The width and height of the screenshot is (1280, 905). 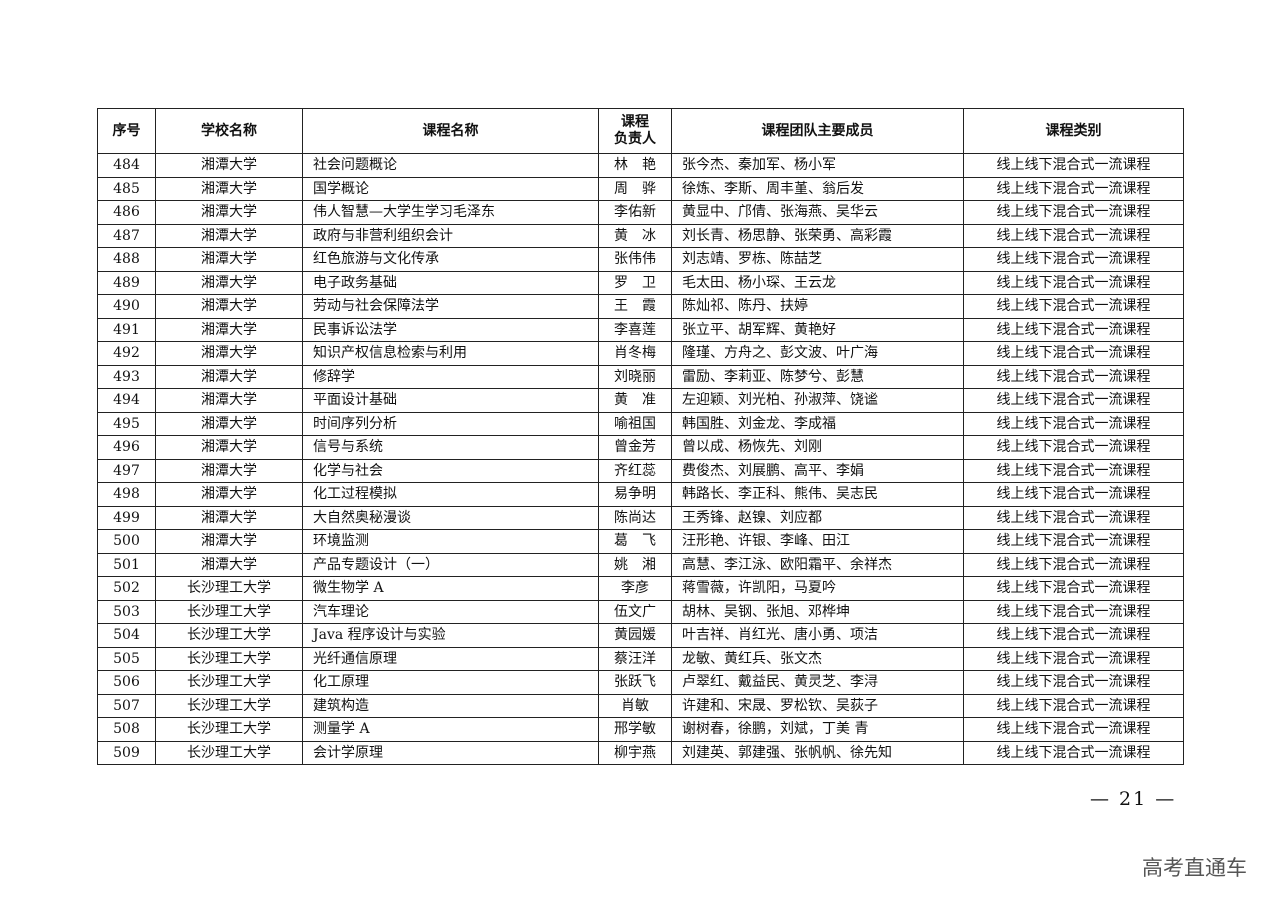 I want to click on cell-index: 501, so click(x=126, y=564).